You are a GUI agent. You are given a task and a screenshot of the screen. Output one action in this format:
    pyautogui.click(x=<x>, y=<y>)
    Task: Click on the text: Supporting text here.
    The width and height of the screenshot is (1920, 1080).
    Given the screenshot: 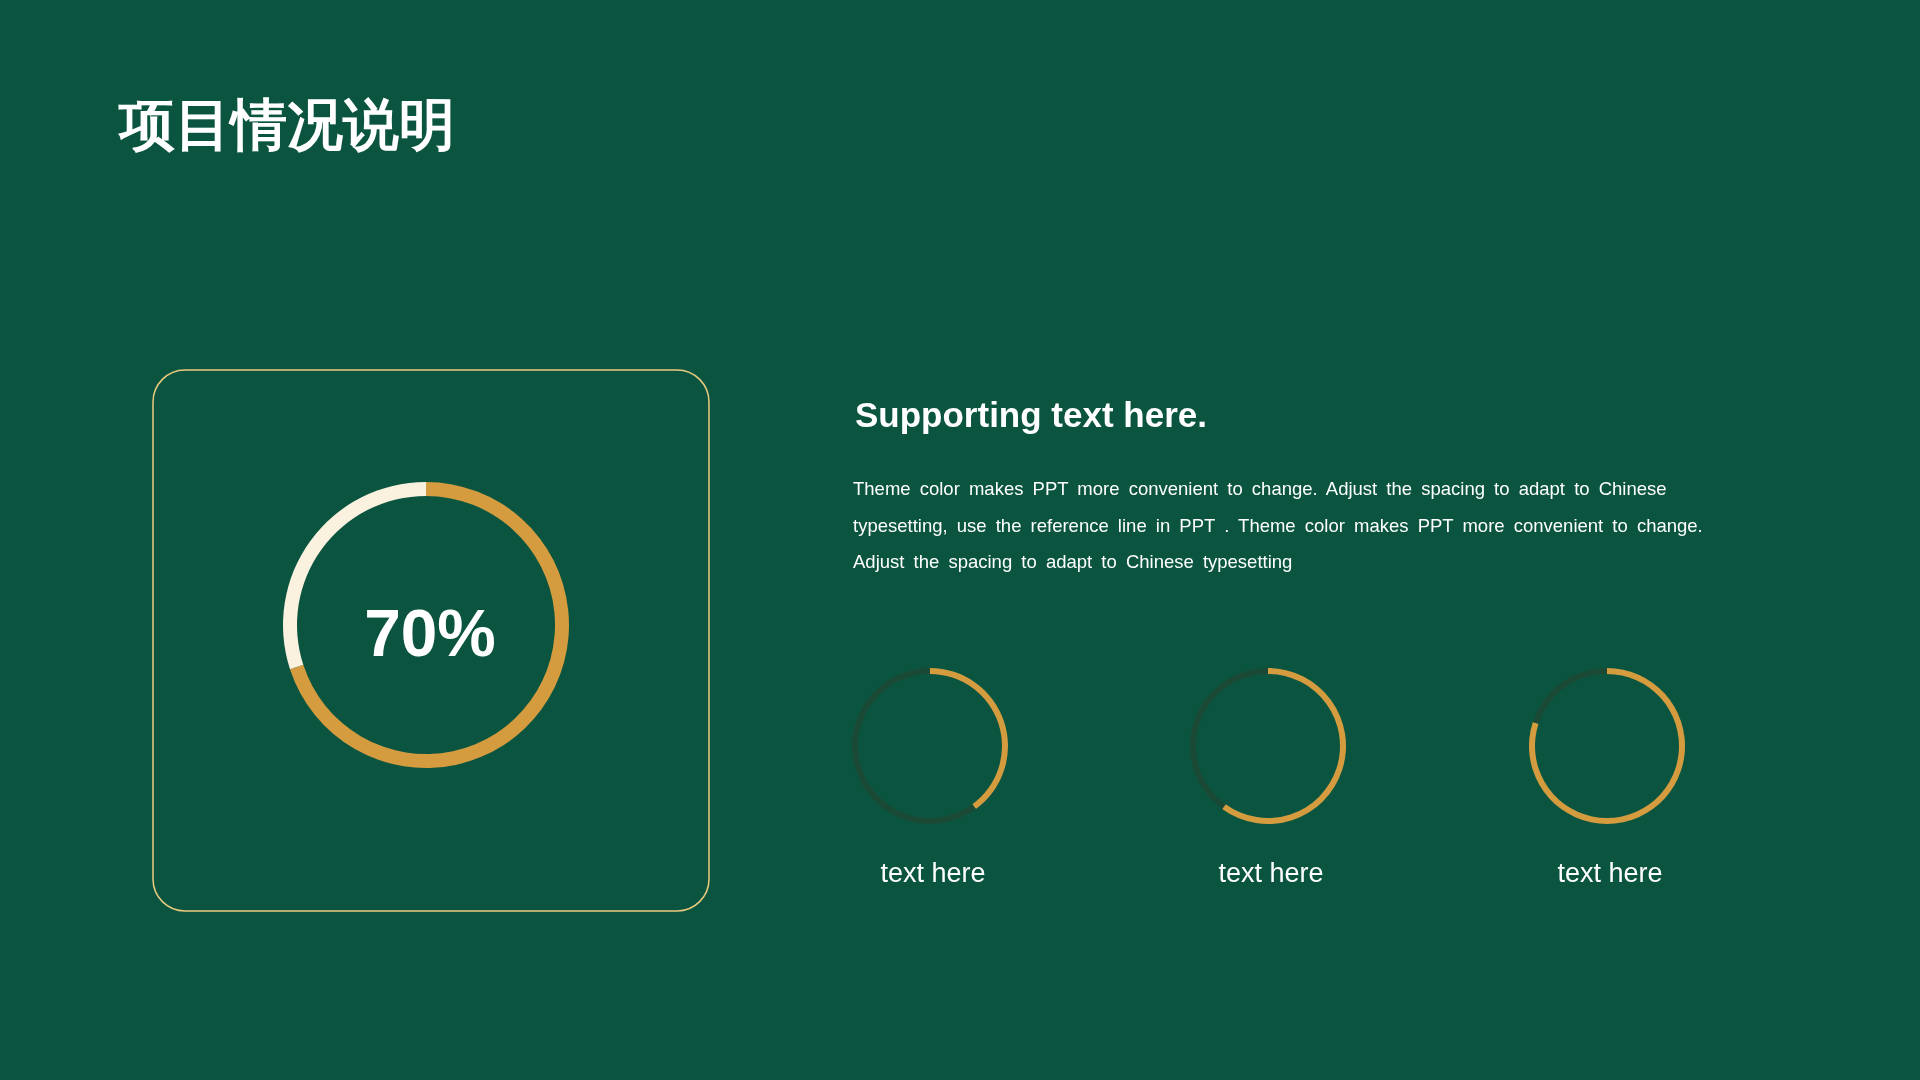 What is the action you would take?
    pyautogui.click(x=1031, y=414)
    